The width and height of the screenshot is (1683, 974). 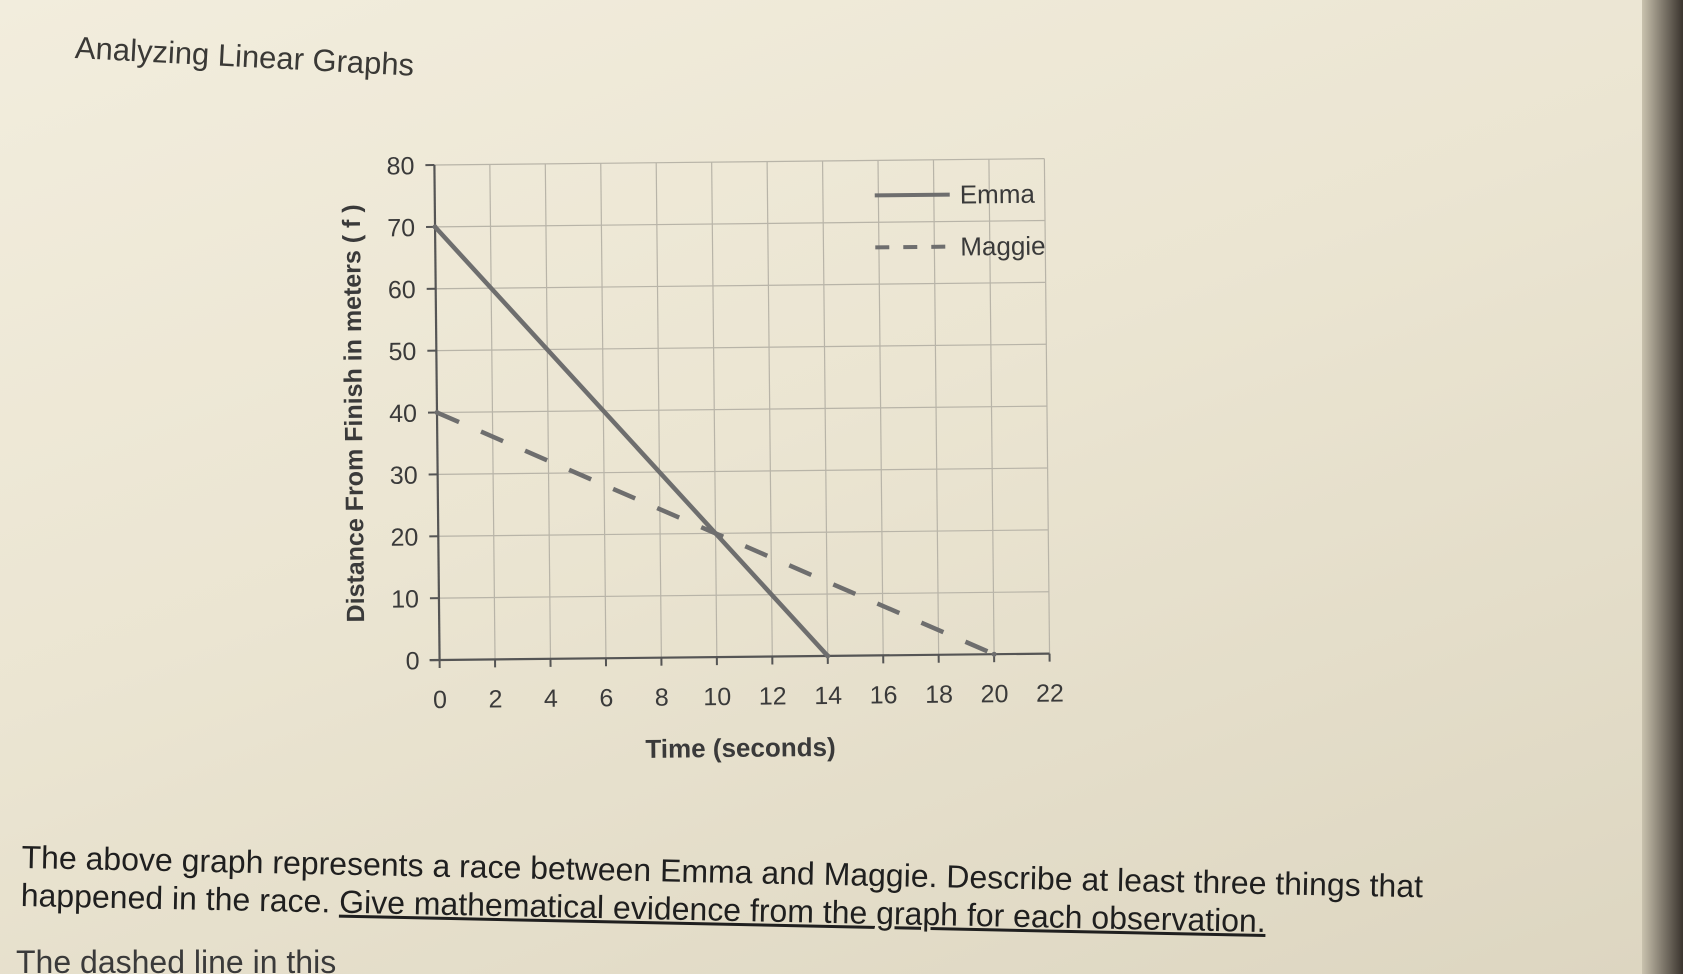 What do you see at coordinates (998, 194) in the screenshot?
I see `legend-label-emma: Emma` at bounding box center [998, 194].